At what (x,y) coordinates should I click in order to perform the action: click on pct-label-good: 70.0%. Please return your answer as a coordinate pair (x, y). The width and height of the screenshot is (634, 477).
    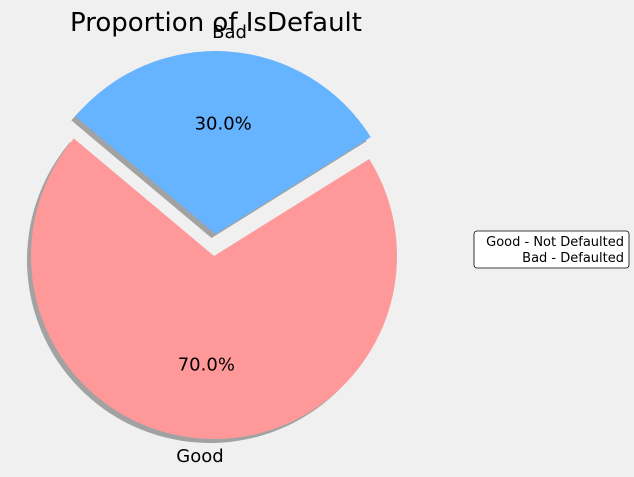
    Looking at the image, I should click on (206, 365).